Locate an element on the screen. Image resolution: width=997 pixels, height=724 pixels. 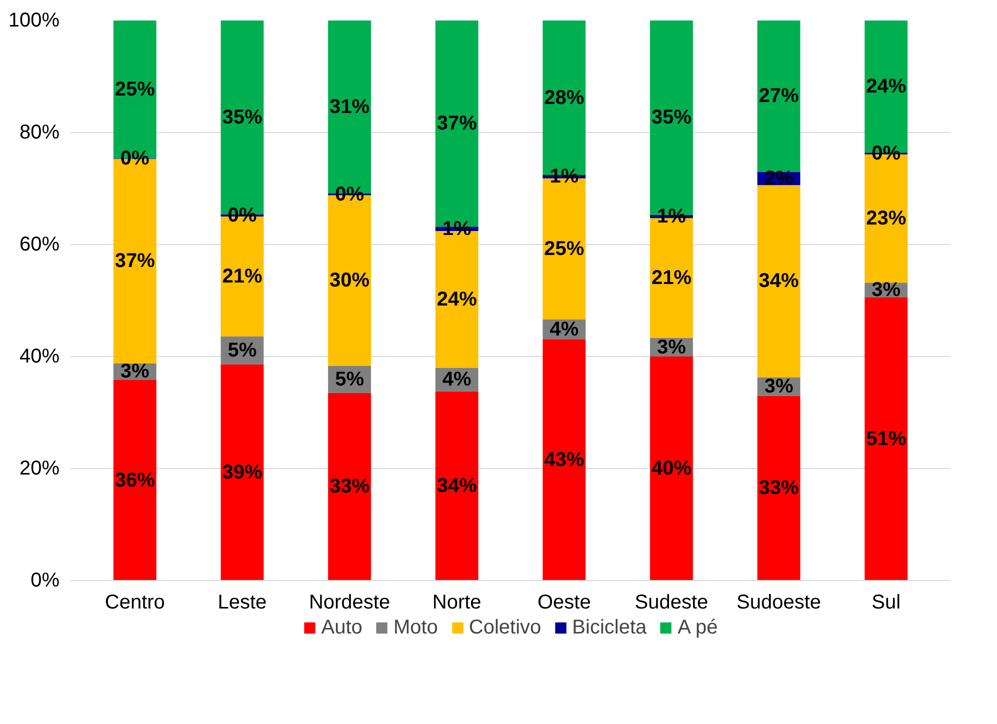
data-label: 36% is located at coordinates (135, 480).